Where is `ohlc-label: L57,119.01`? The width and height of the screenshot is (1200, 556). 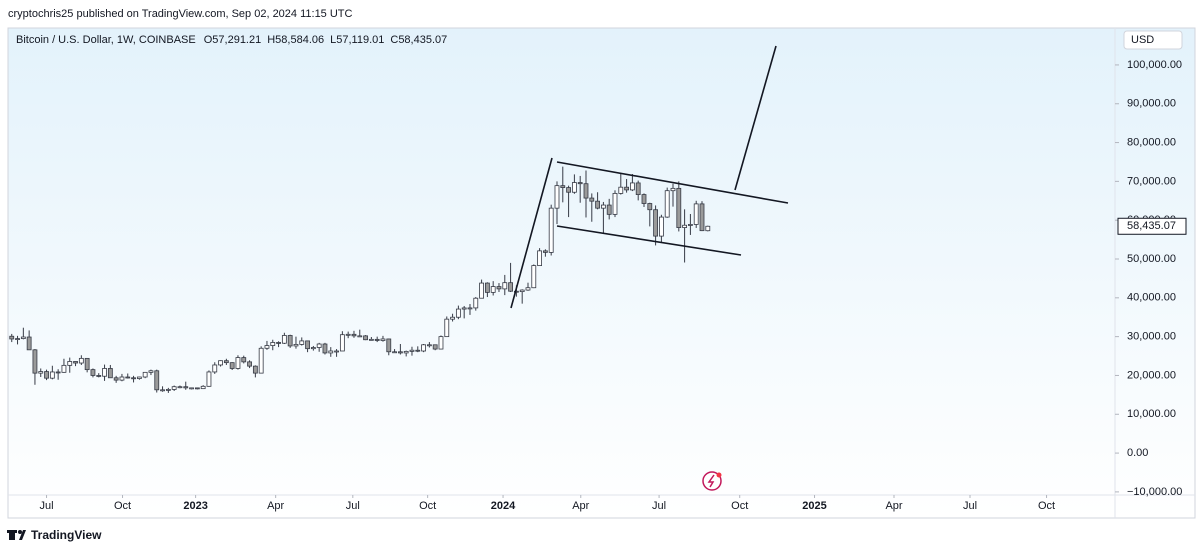 ohlc-label: L57,119.01 is located at coordinates (357, 40).